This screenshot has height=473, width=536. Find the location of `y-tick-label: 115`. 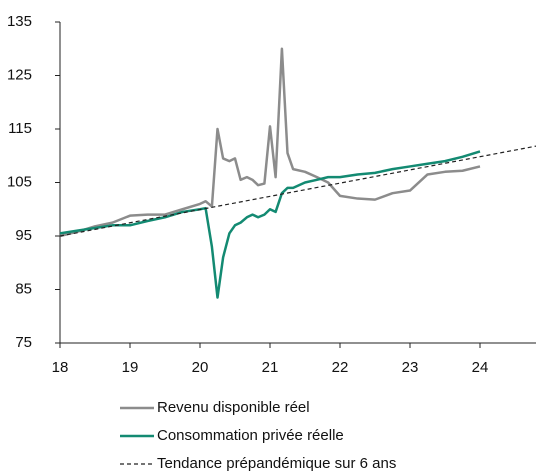

y-tick-label: 115 is located at coordinates (20, 128).